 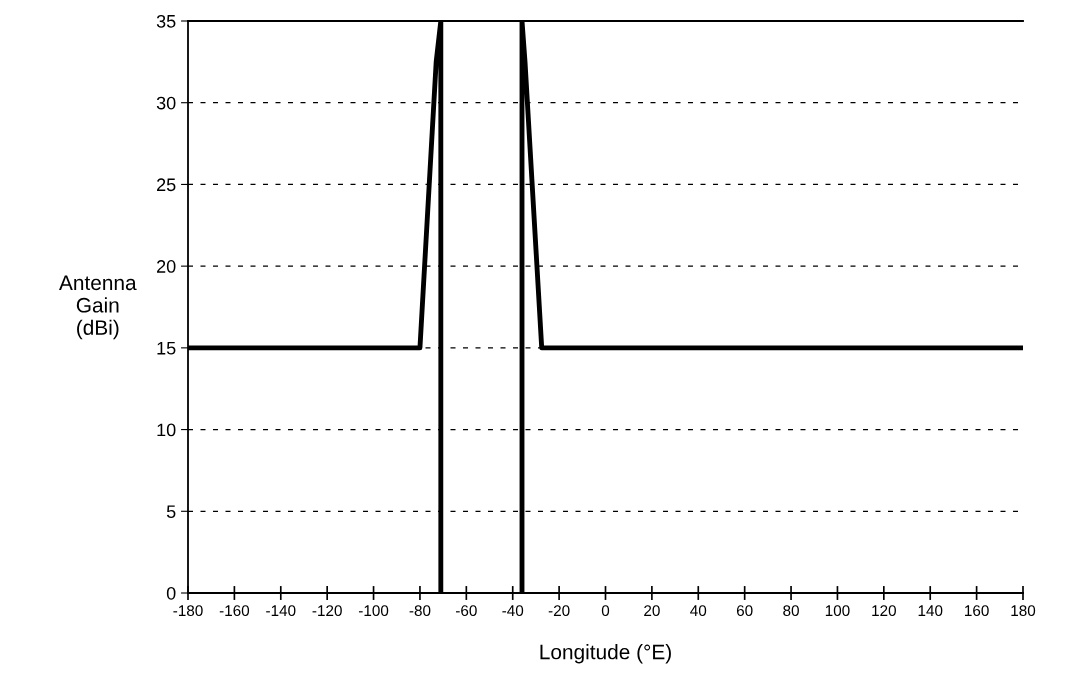 I want to click on x-tick-label: 160, so click(x=977, y=611).